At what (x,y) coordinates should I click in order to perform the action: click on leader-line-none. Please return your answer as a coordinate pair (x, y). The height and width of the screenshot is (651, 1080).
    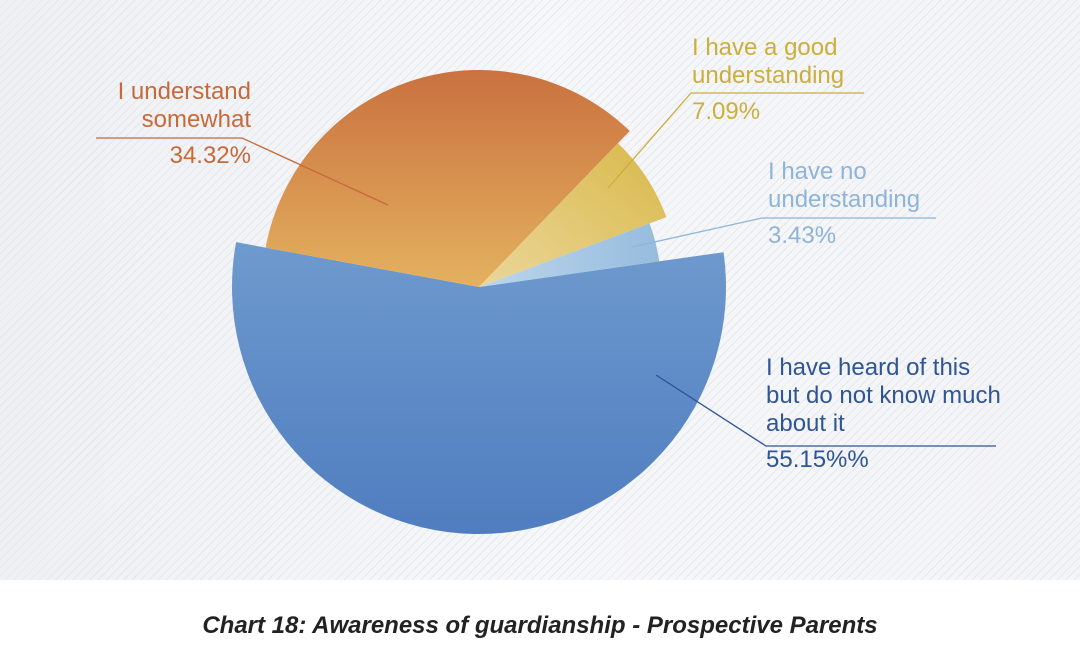
    Looking at the image, I should click on (783, 232).